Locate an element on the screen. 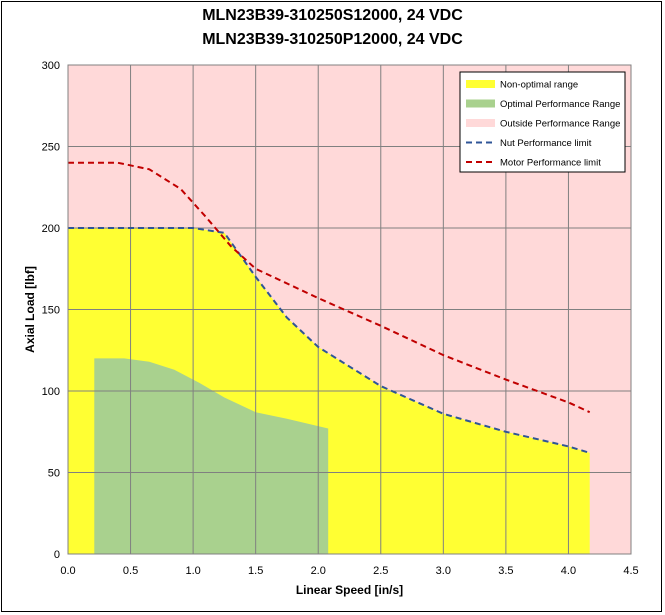 Image resolution: width=665 pixels, height=615 pixels. y-tick-label: 250 is located at coordinates (51, 148).